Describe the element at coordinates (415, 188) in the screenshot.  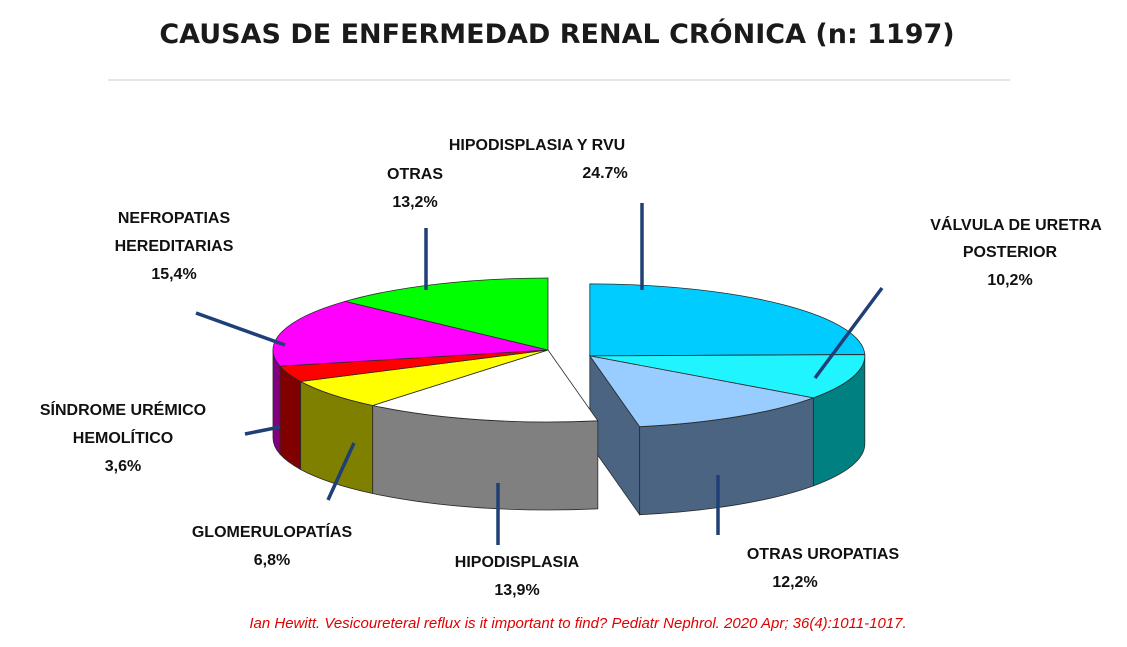
I see `slice-label: OTRAS 13,2%` at that location.